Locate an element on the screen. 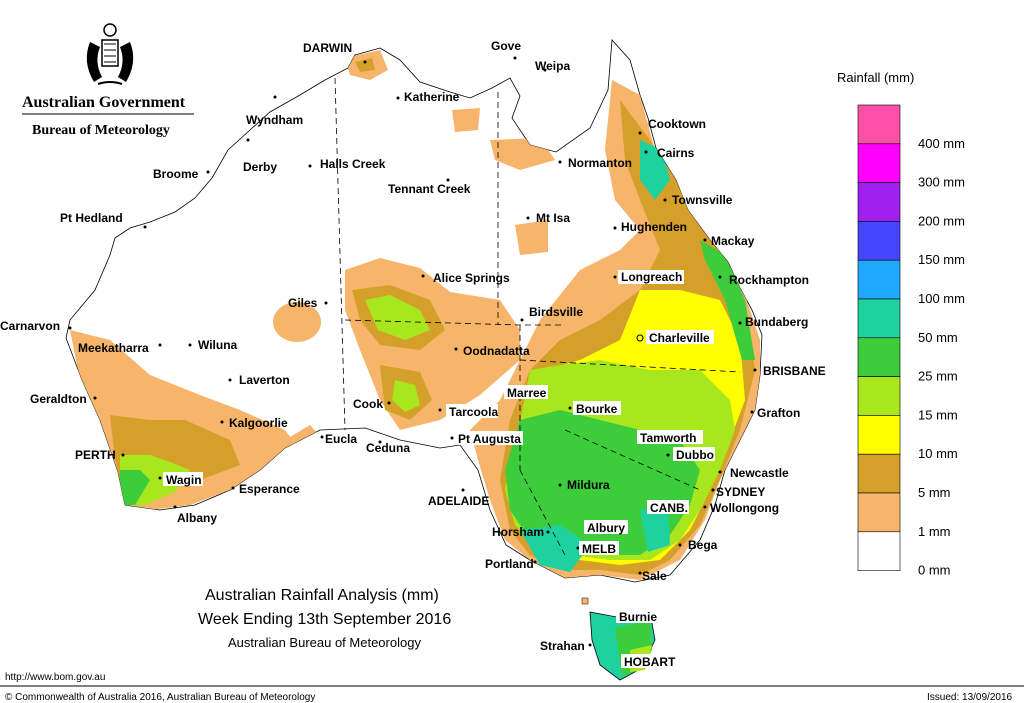 The height and width of the screenshot is (703, 1024). label-cooktown: Cooktown is located at coordinates (677, 124).